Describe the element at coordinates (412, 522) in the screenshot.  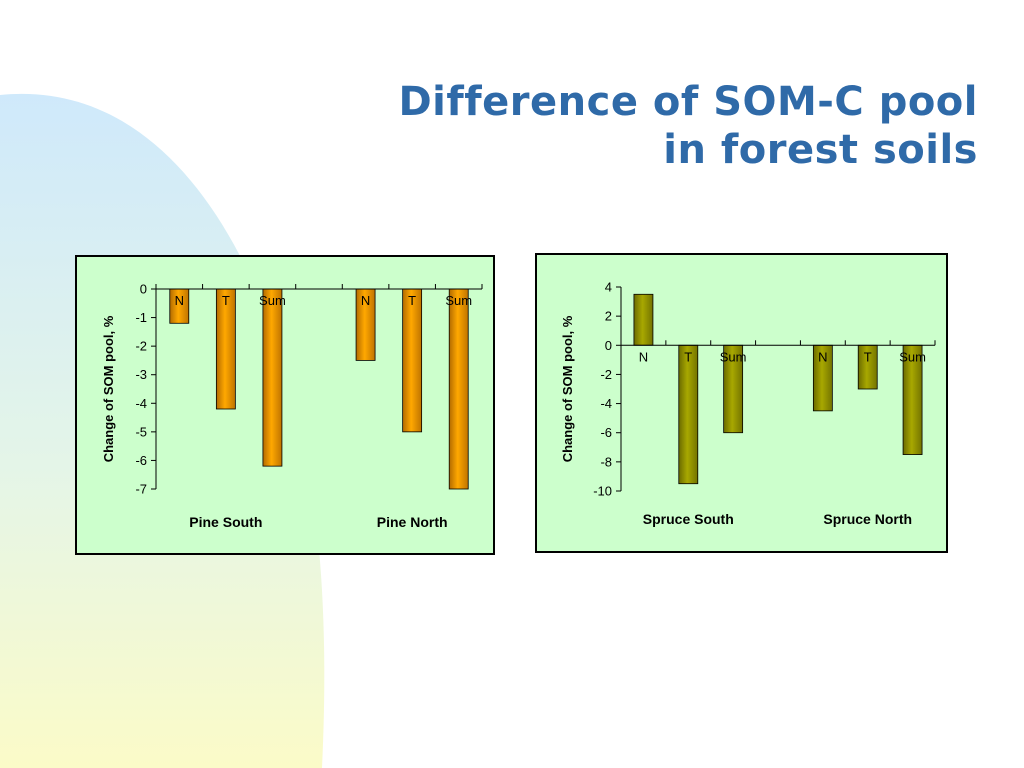
I see `group-label: Pine North` at that location.